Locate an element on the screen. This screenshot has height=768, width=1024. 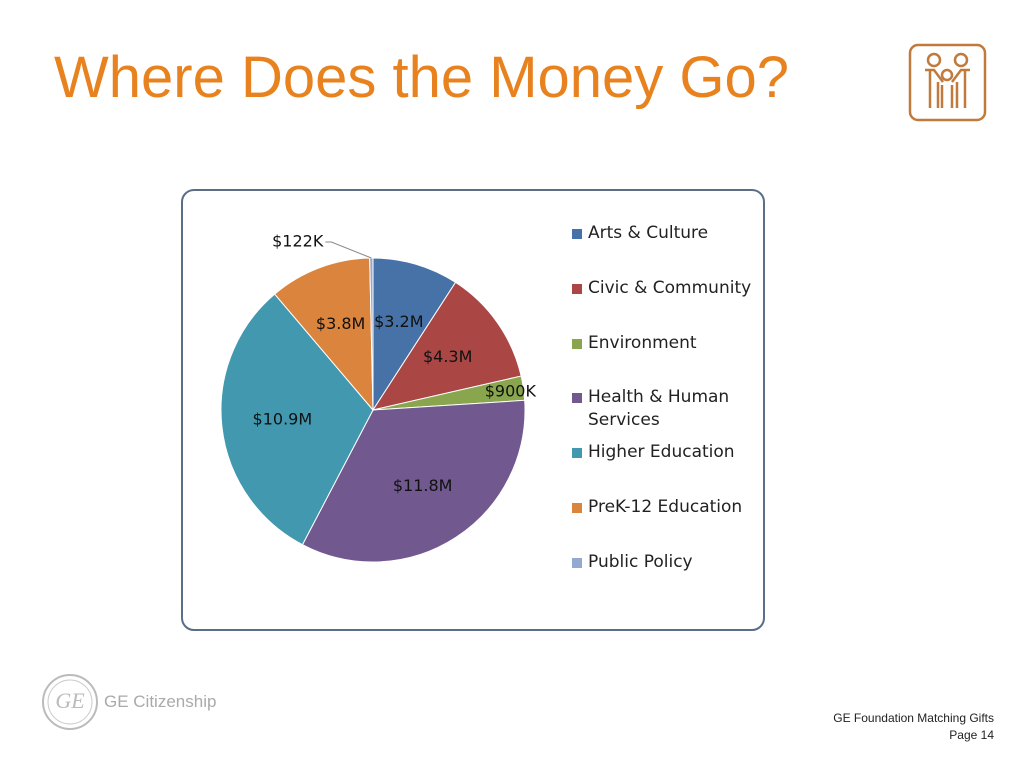
data-label: $3.8M is located at coordinates (340, 323).